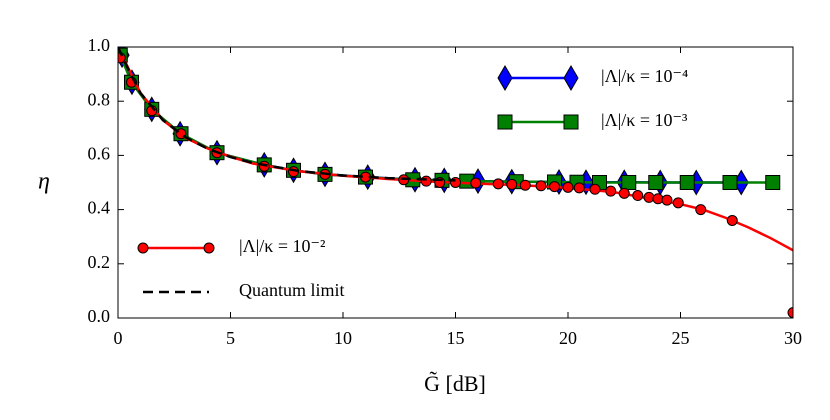 The height and width of the screenshot is (420, 830). What do you see at coordinates (568, 338) in the screenshot?
I see `x-tick-label: 20` at bounding box center [568, 338].